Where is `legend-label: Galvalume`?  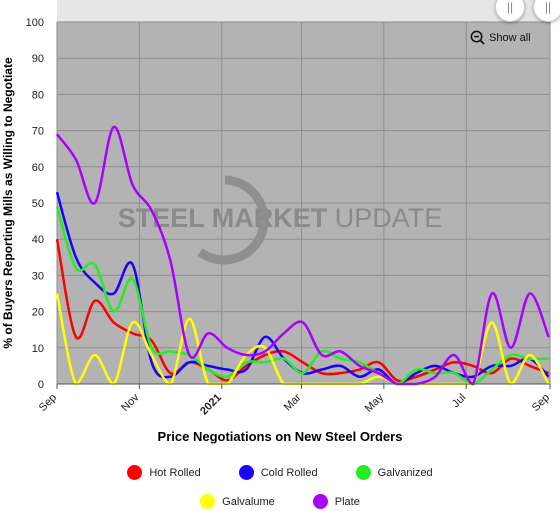 legend-label: Galvalume is located at coordinates (248, 501).